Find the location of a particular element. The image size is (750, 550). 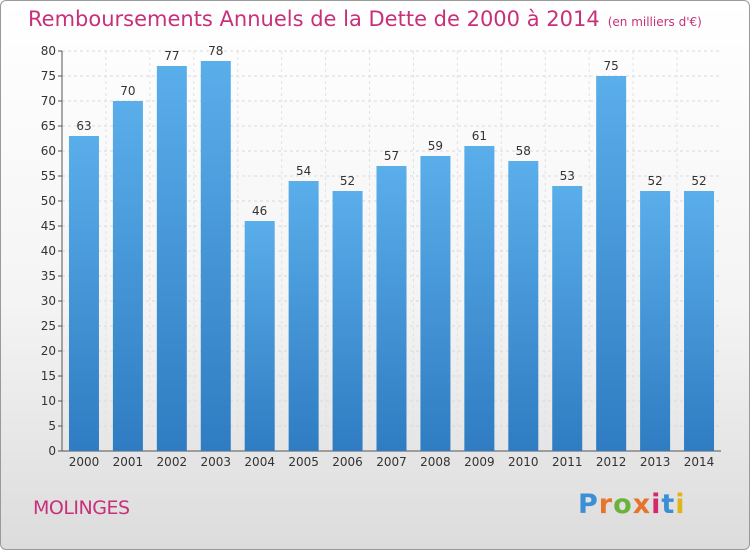

value-label-2001: 70 is located at coordinates (127, 91).